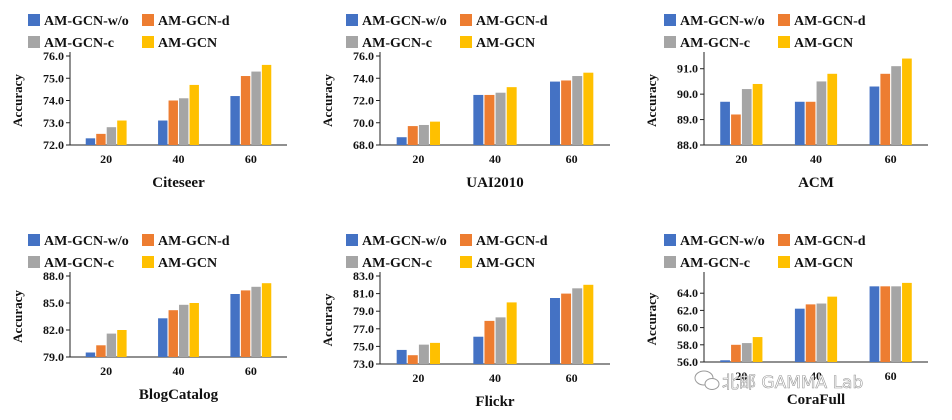 The height and width of the screenshot is (420, 952). Describe the element at coordinates (178, 183) in the screenshot. I see `chart-title: Citeseer` at that location.